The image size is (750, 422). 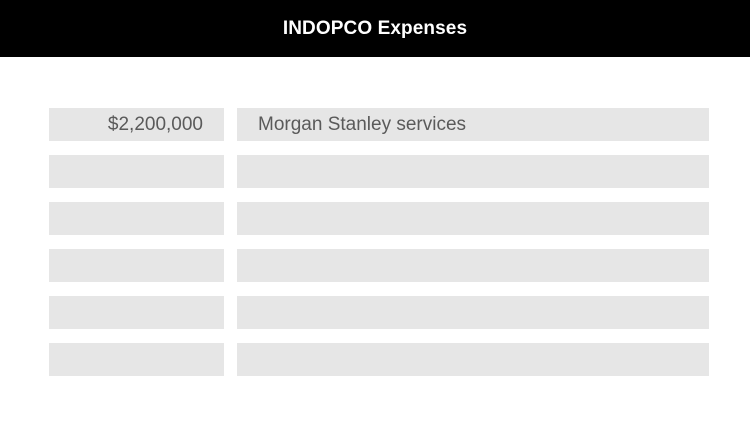 I want to click on expense-description: Morgan Stanley services, so click(x=473, y=124).